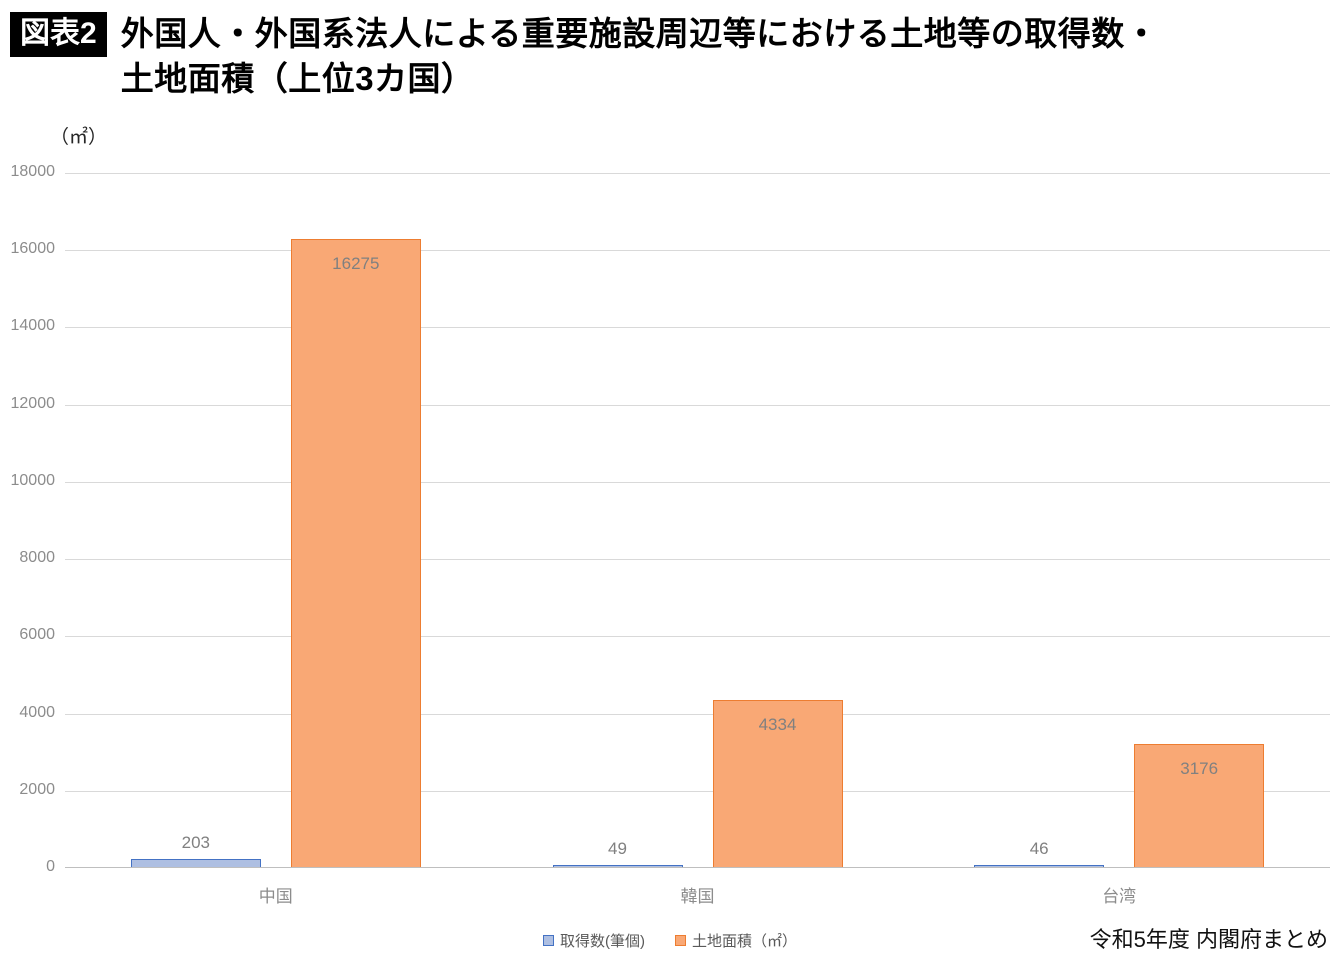 The width and height of the screenshot is (1340, 963). I want to click on bar-value-label: 203, so click(195, 843).